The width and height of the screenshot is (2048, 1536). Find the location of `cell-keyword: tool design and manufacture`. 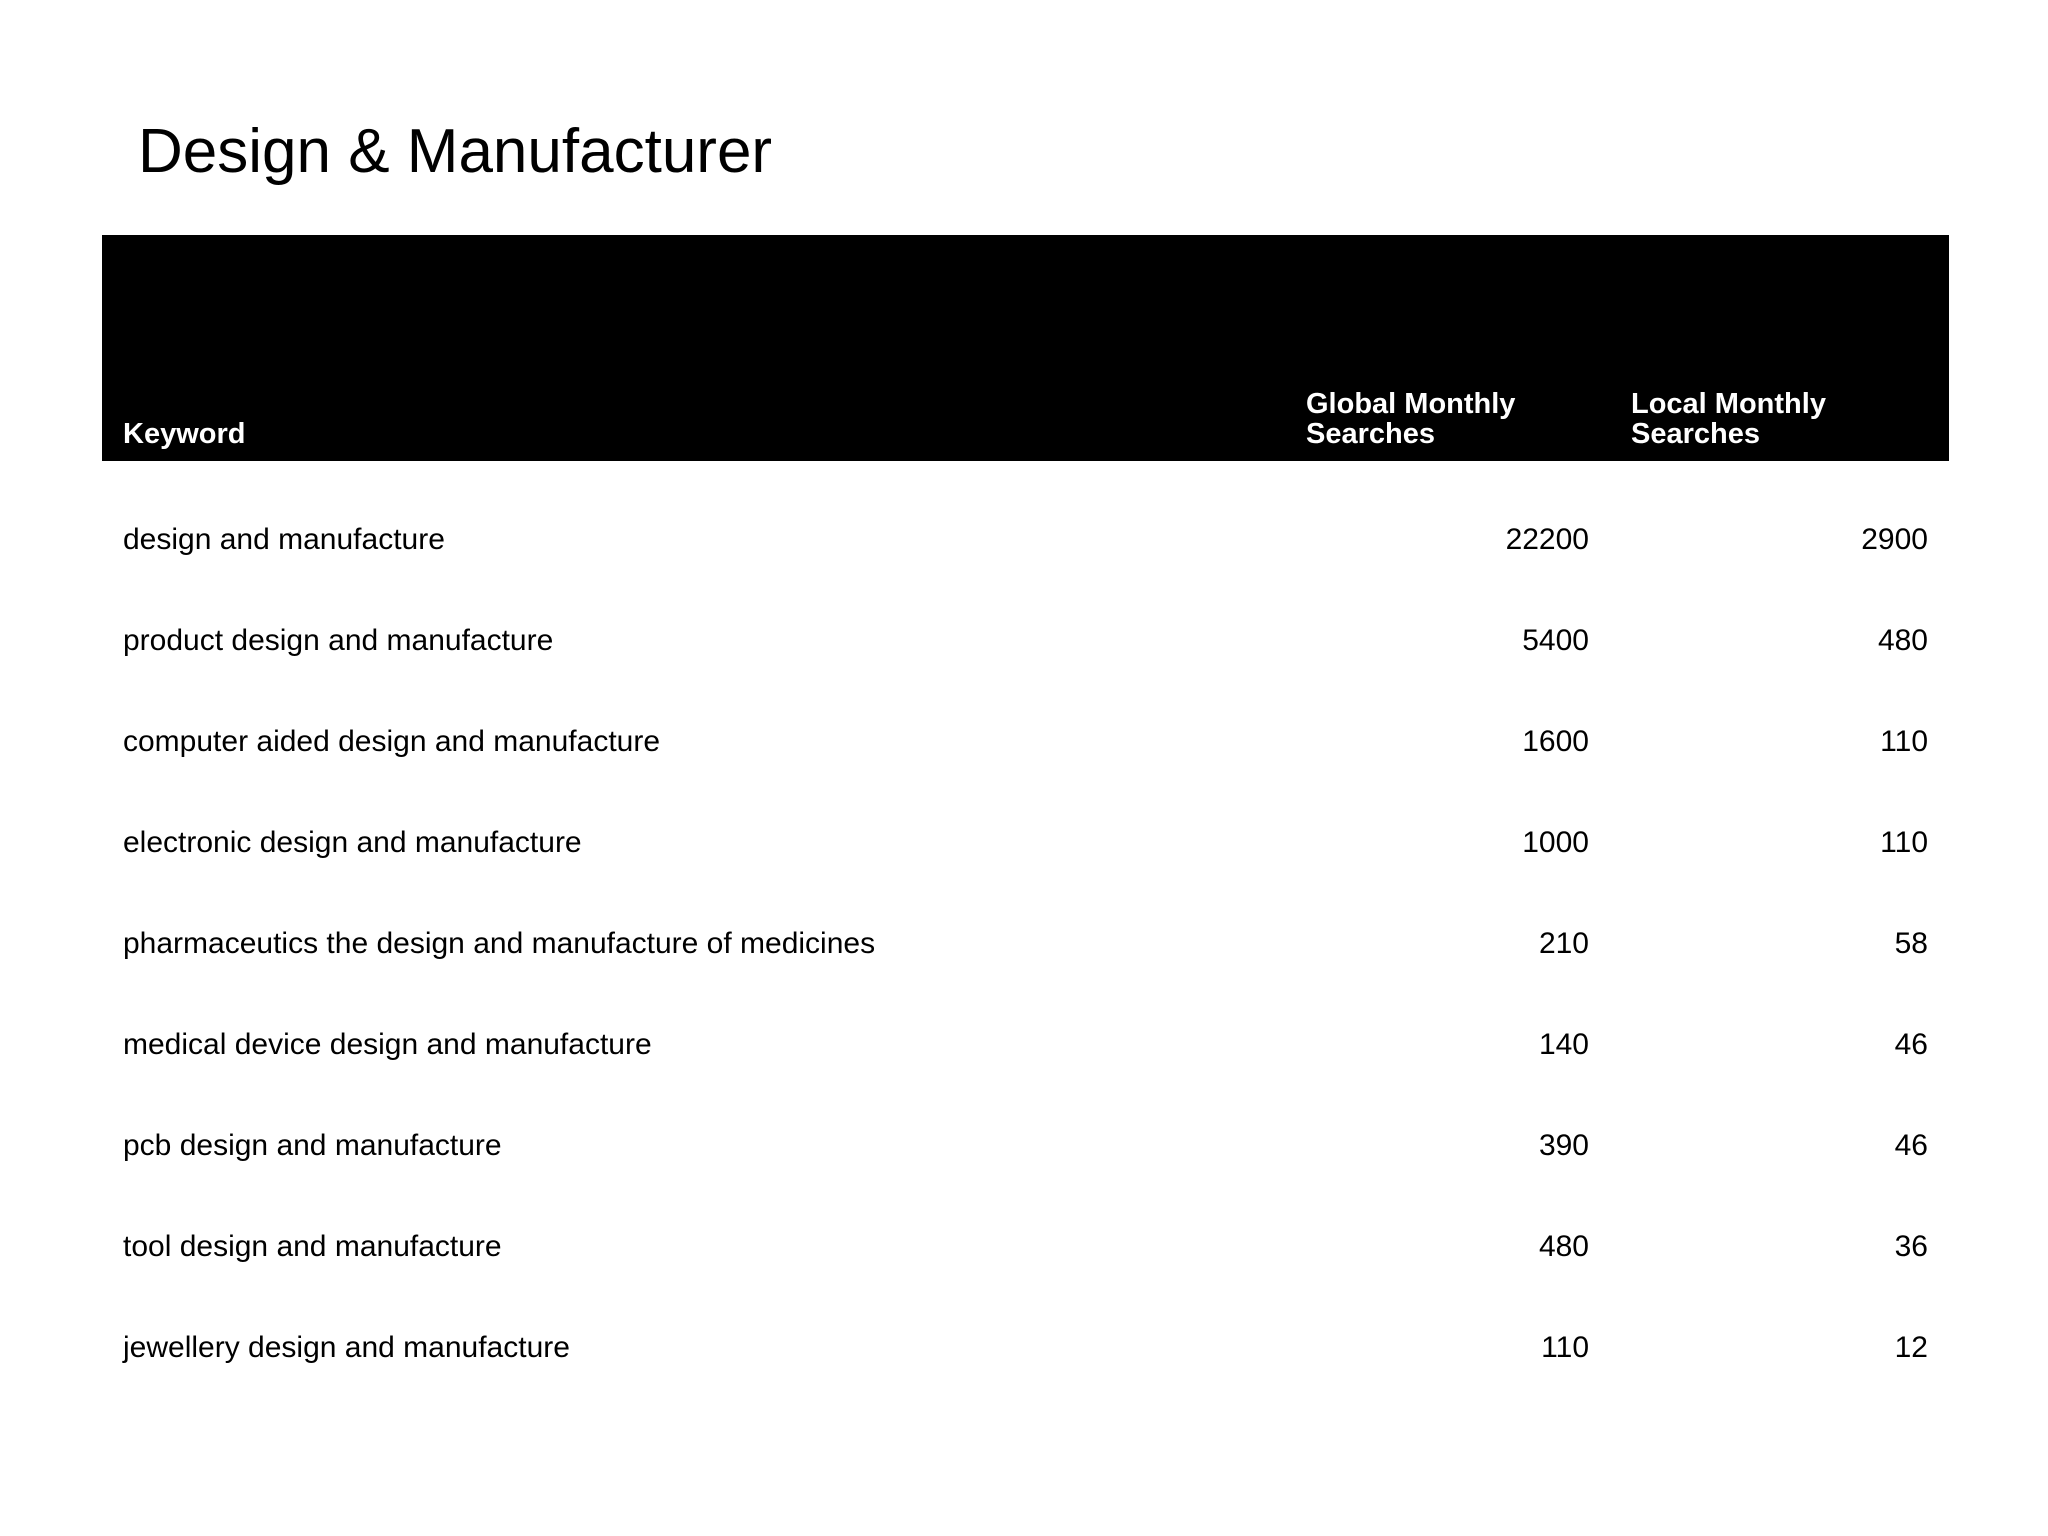

cell-keyword: tool design and manufacture is located at coordinates (312, 1247).